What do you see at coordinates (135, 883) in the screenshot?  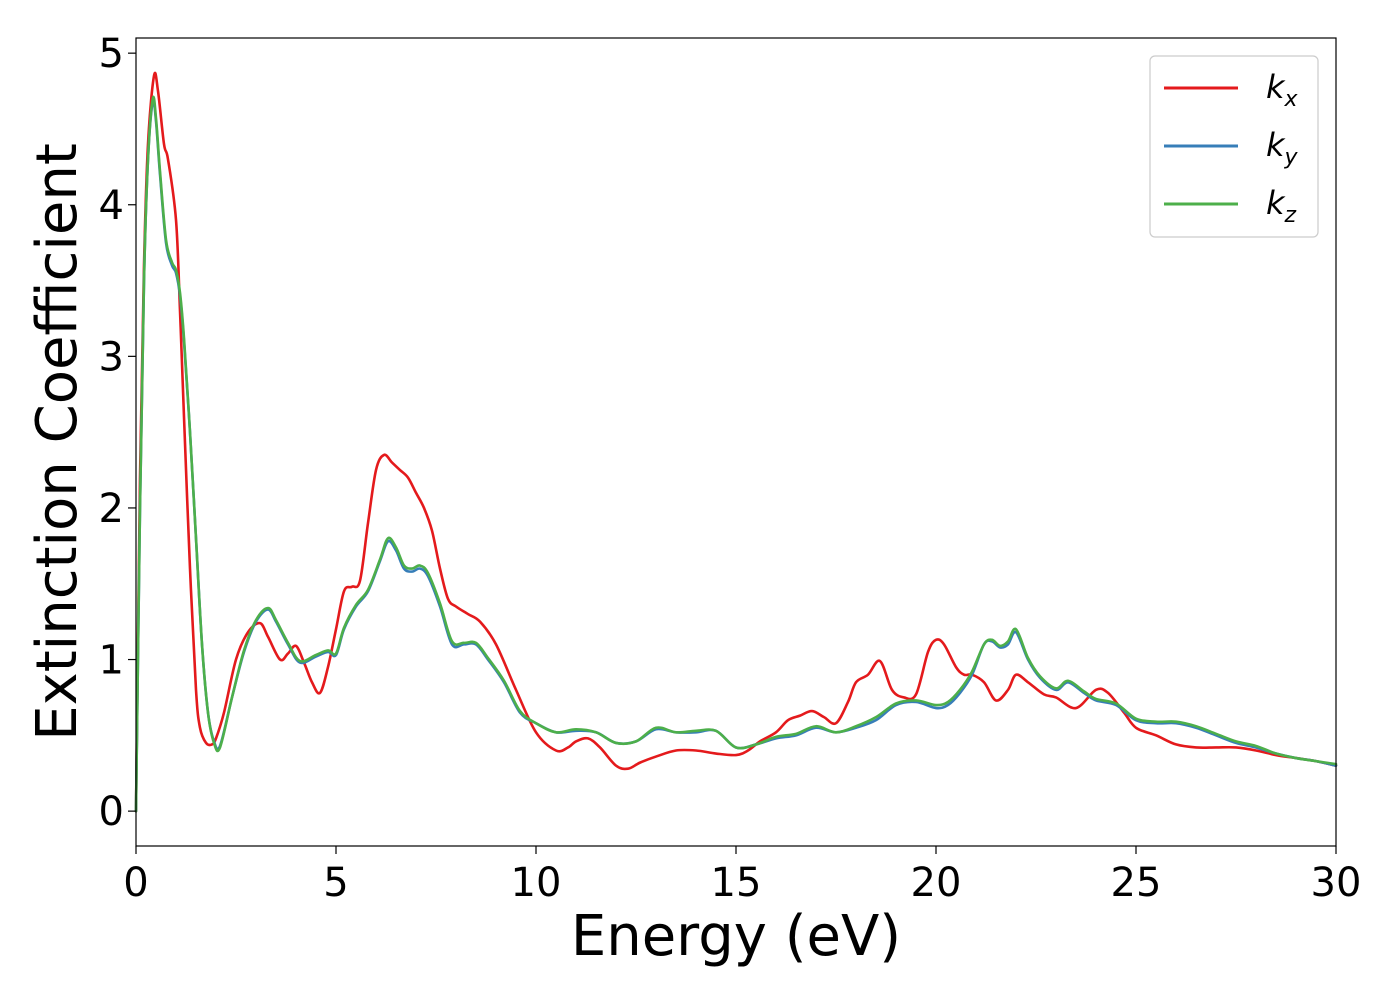 I see `x-tick-label: 0` at bounding box center [135, 883].